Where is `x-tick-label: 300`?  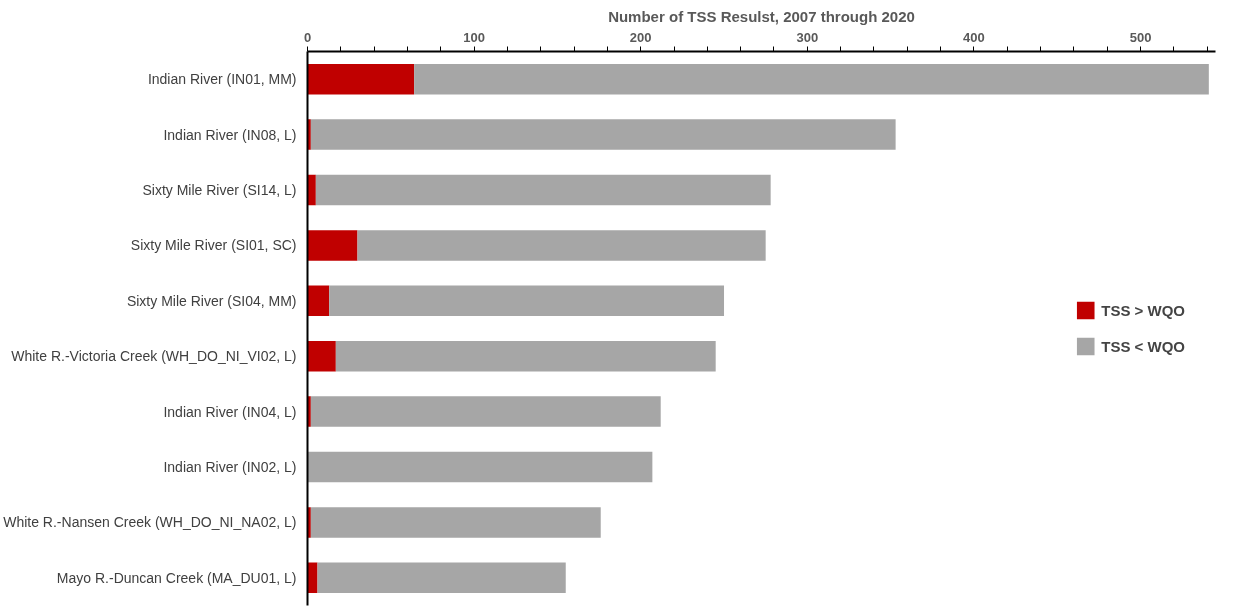 x-tick-label: 300 is located at coordinates (807, 37).